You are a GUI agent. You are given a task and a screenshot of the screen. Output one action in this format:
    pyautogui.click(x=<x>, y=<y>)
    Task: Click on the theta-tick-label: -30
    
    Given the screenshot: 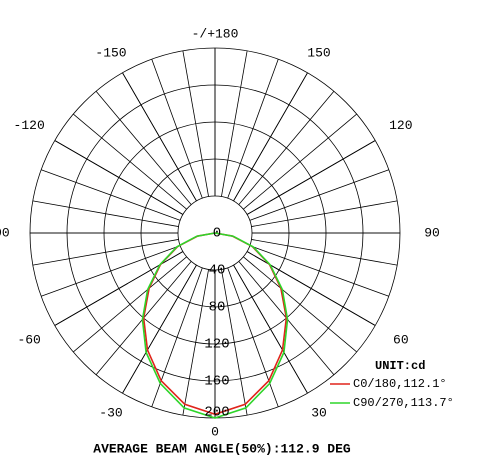 What is the action you would take?
    pyautogui.click(x=110, y=413)
    